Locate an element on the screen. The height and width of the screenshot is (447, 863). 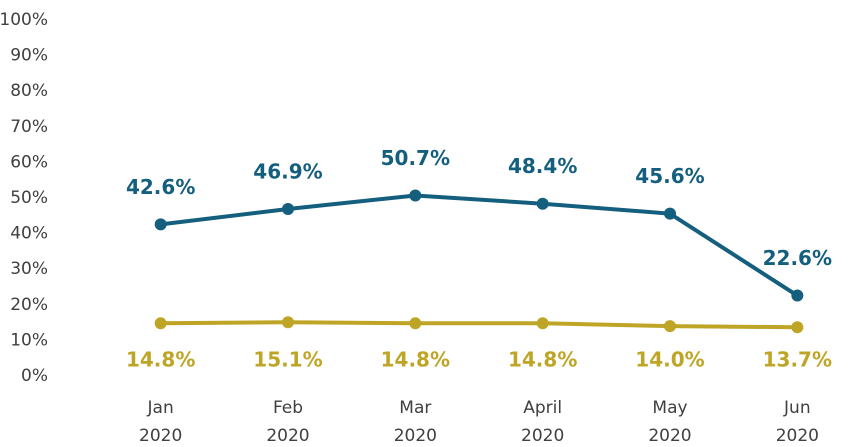
x-tick-label: May 2020 is located at coordinates (669, 422).